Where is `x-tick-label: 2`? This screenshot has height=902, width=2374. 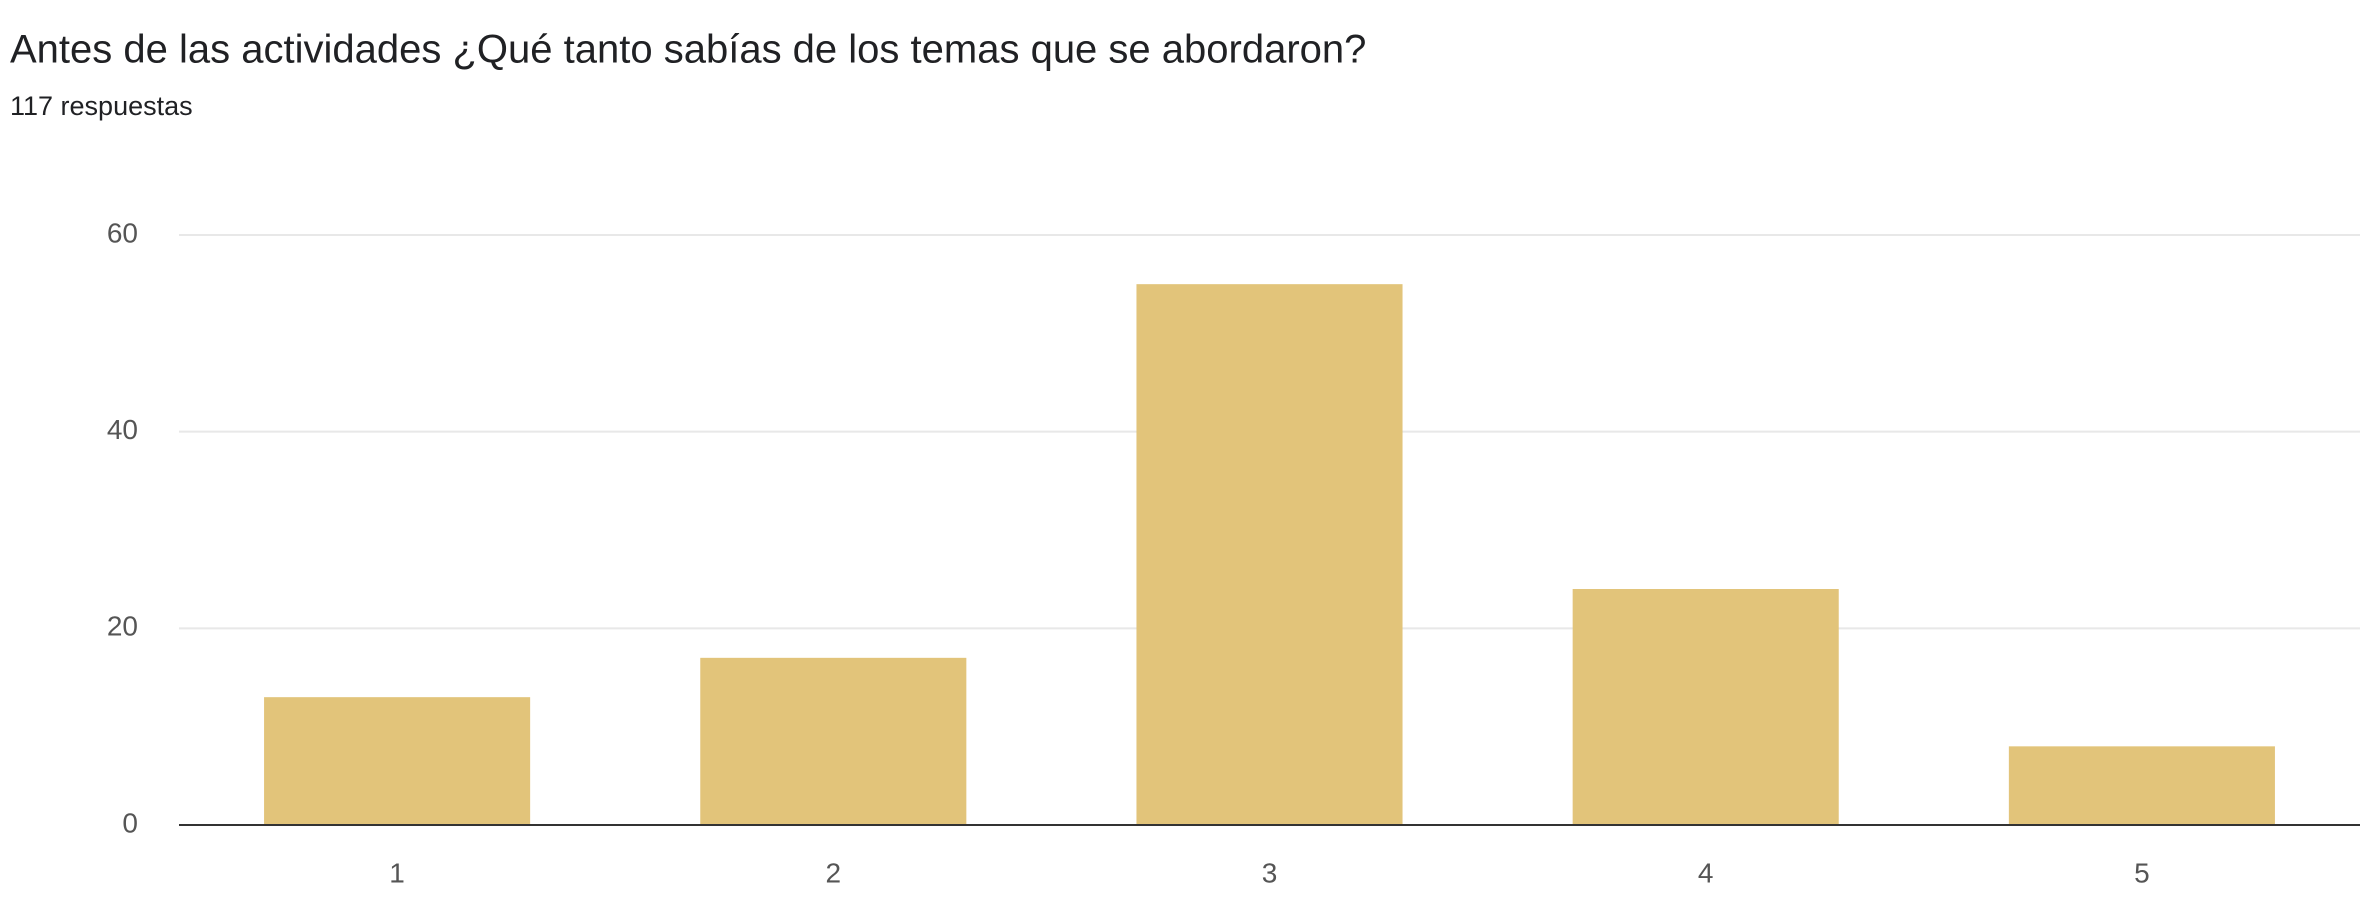
x-tick-label: 2 is located at coordinates (834, 872).